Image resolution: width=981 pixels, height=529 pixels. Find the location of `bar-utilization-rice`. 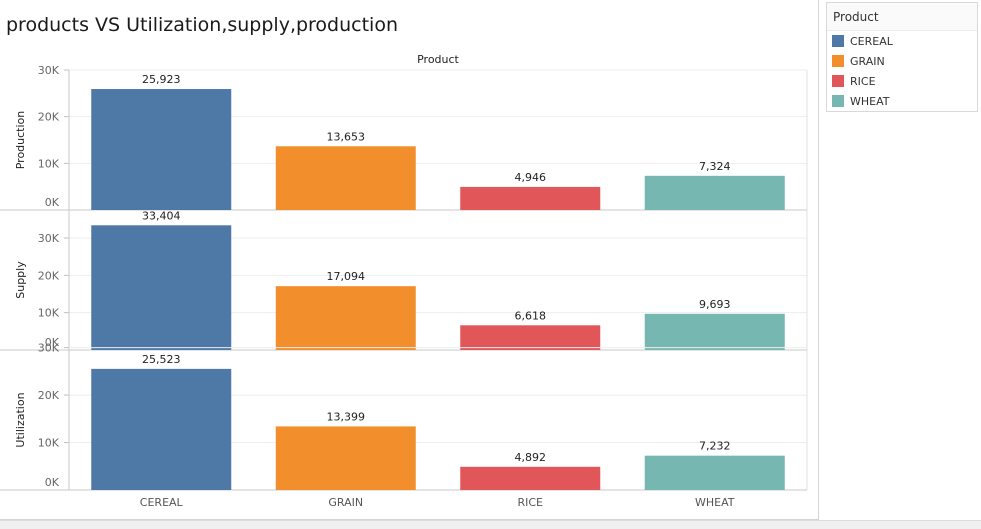

bar-utilization-rice is located at coordinates (530, 478).